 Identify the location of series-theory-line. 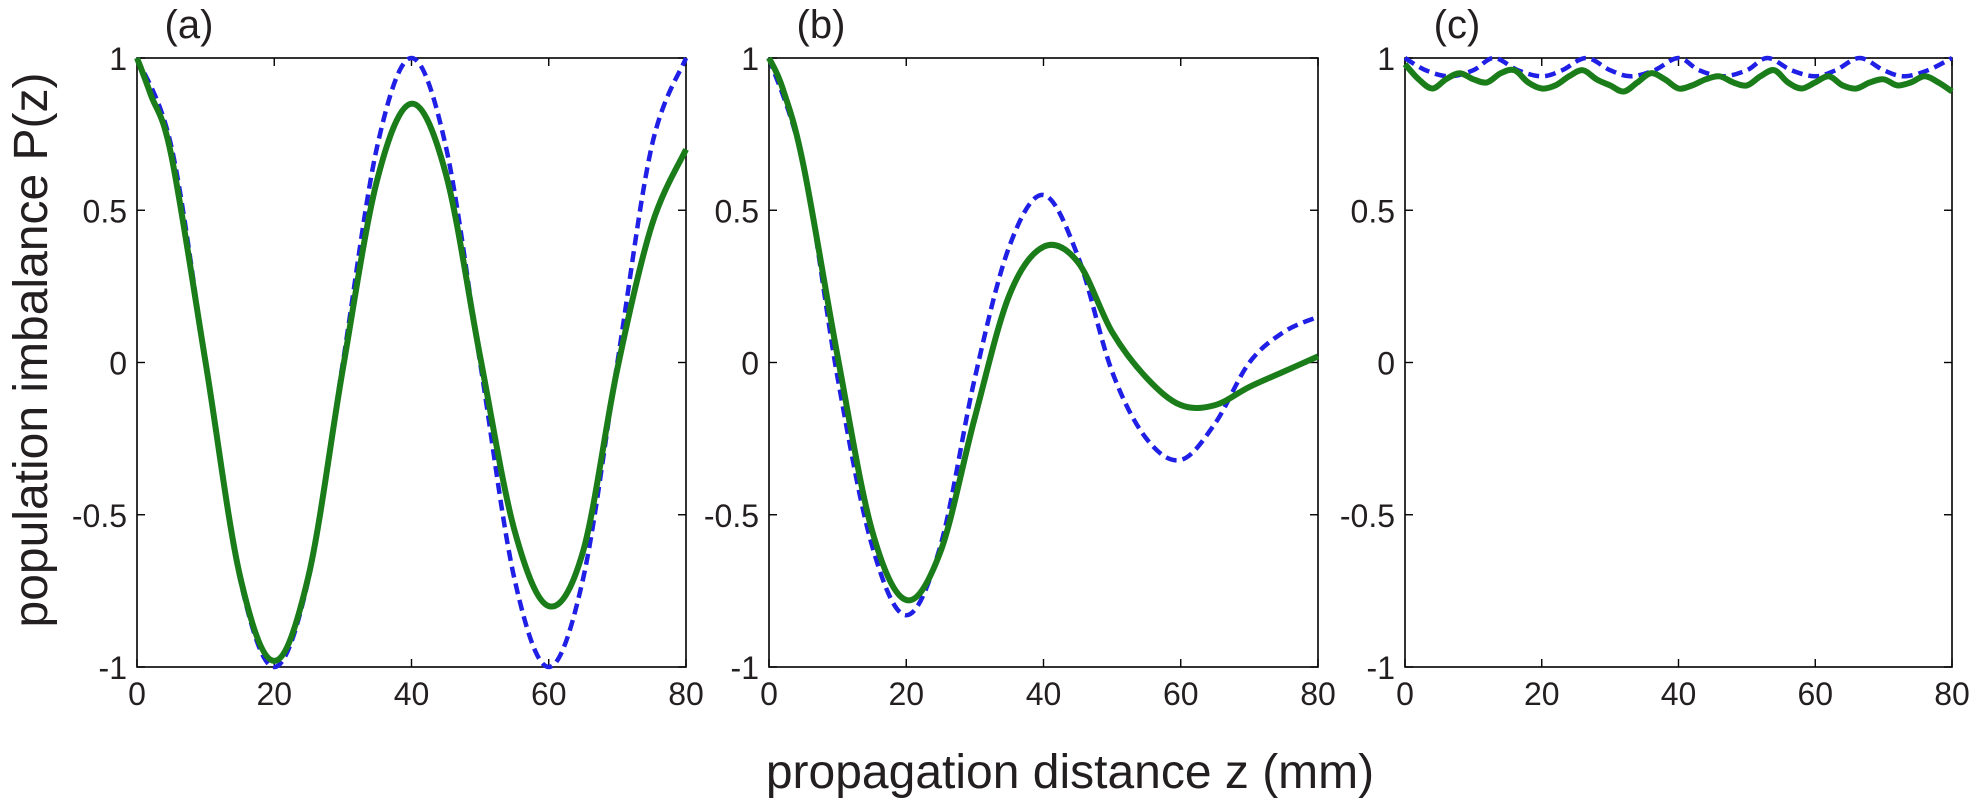
(1678, 67).